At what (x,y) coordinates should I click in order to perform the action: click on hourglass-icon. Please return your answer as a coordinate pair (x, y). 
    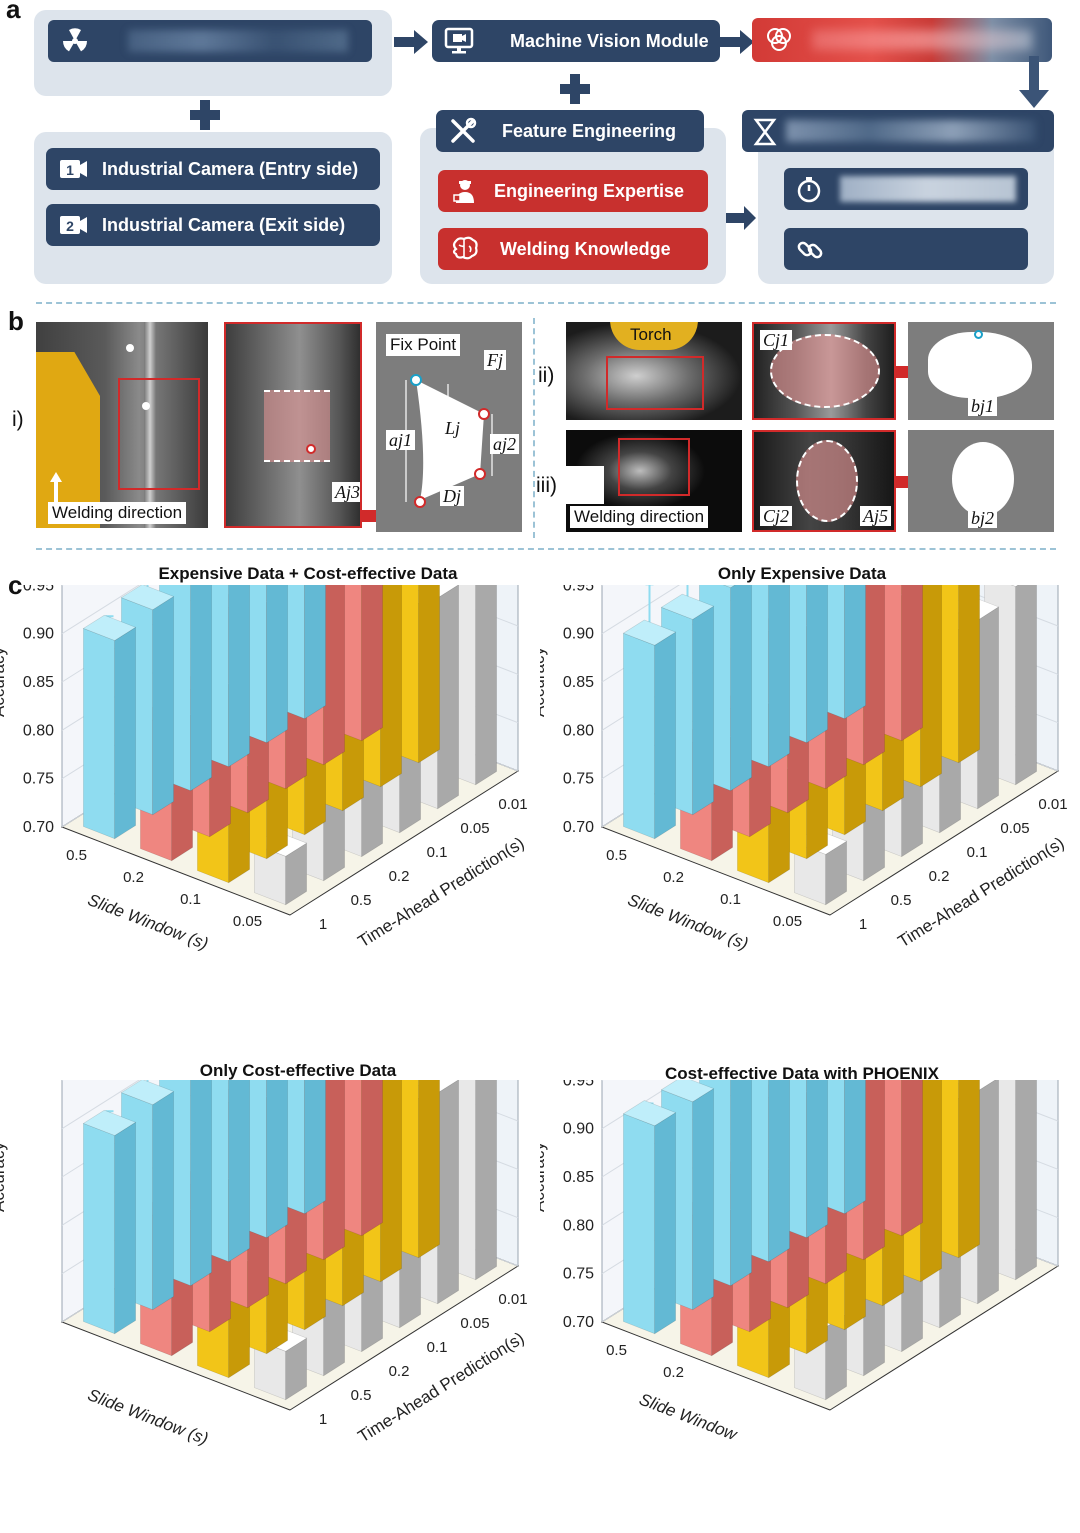
    Looking at the image, I should click on (765, 132).